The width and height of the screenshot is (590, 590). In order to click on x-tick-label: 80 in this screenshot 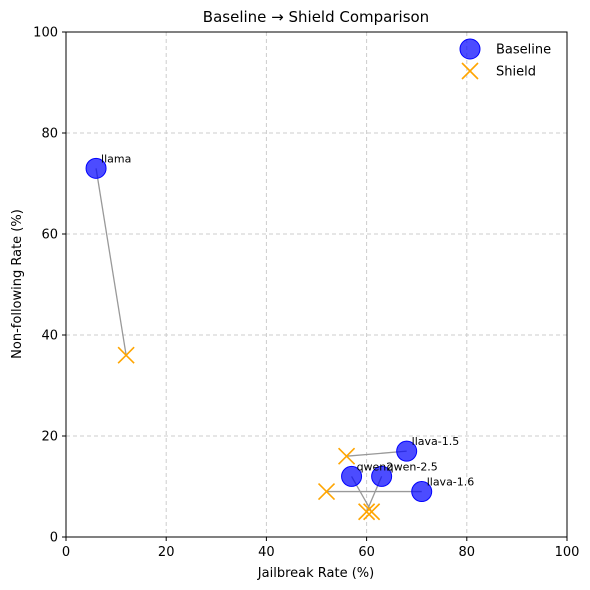, I will do `click(467, 552)`.